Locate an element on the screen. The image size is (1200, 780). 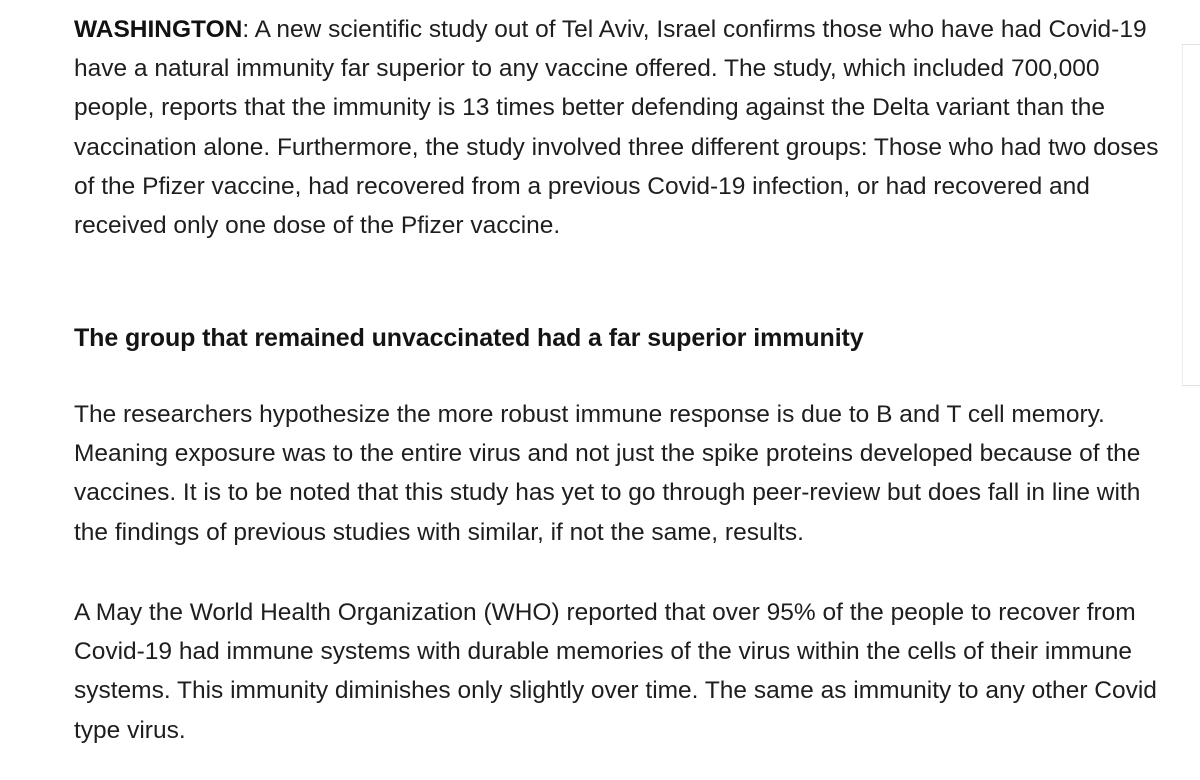
dateline: WASHINGTON is located at coordinates (158, 29).